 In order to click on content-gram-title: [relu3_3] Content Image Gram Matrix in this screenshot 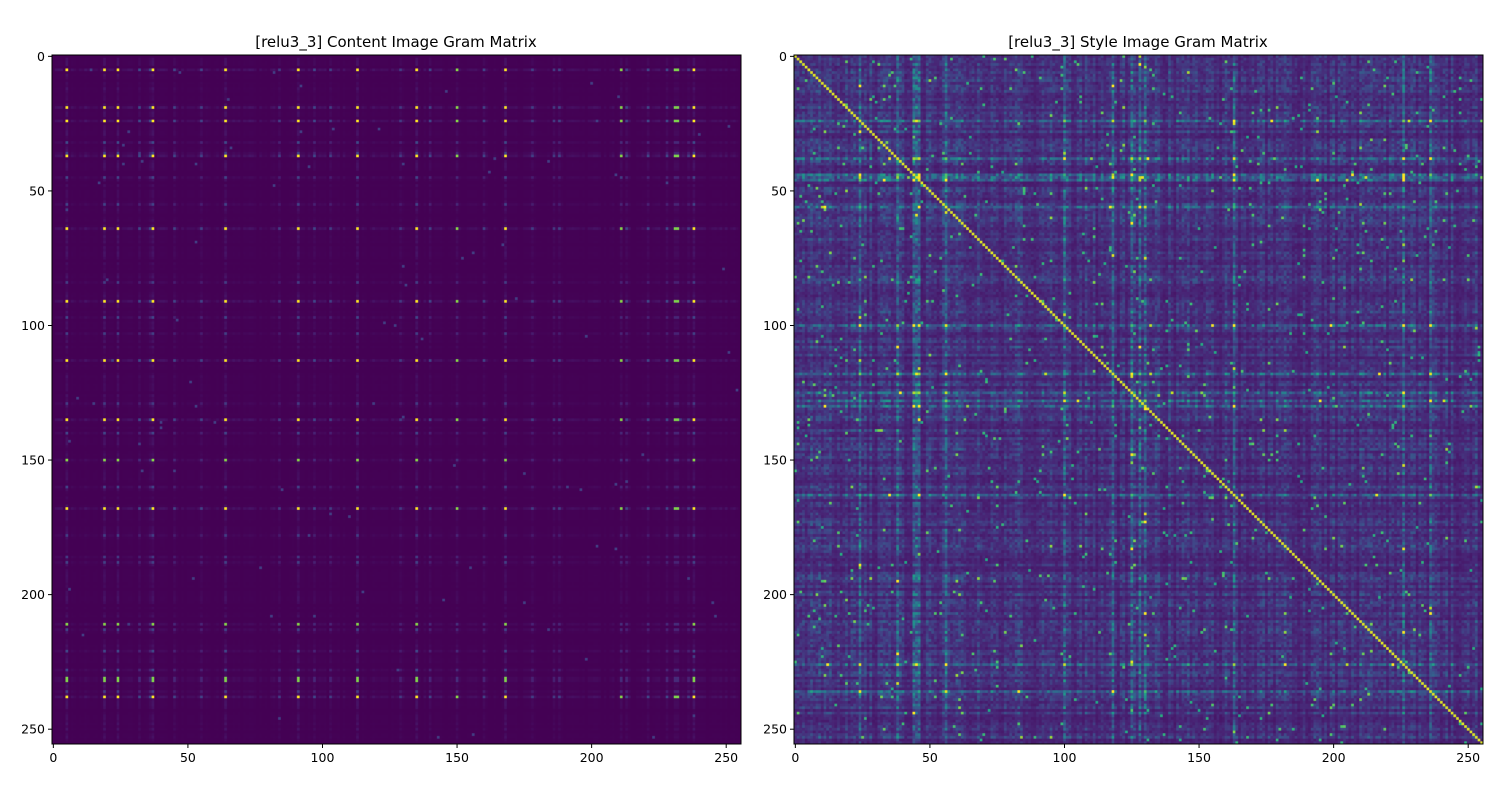, I will do `click(396, 42)`.